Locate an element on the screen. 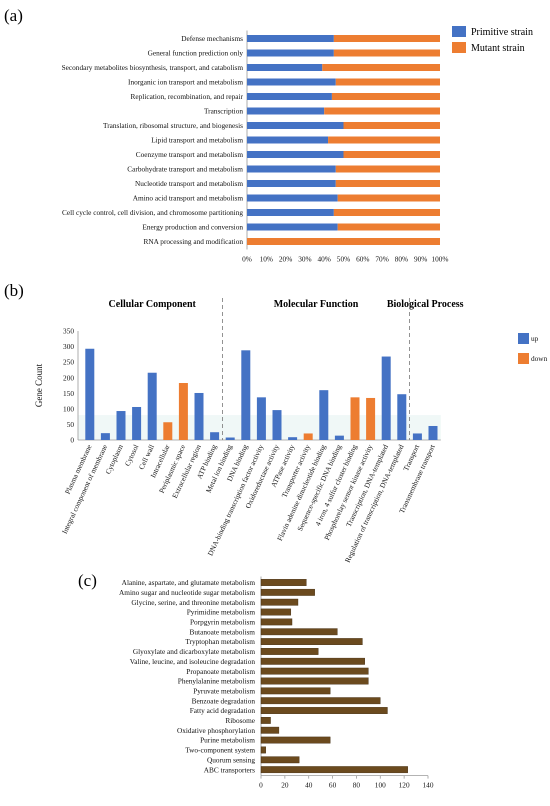  c-category-label: Pyruvate metabolism is located at coordinates (224, 690).